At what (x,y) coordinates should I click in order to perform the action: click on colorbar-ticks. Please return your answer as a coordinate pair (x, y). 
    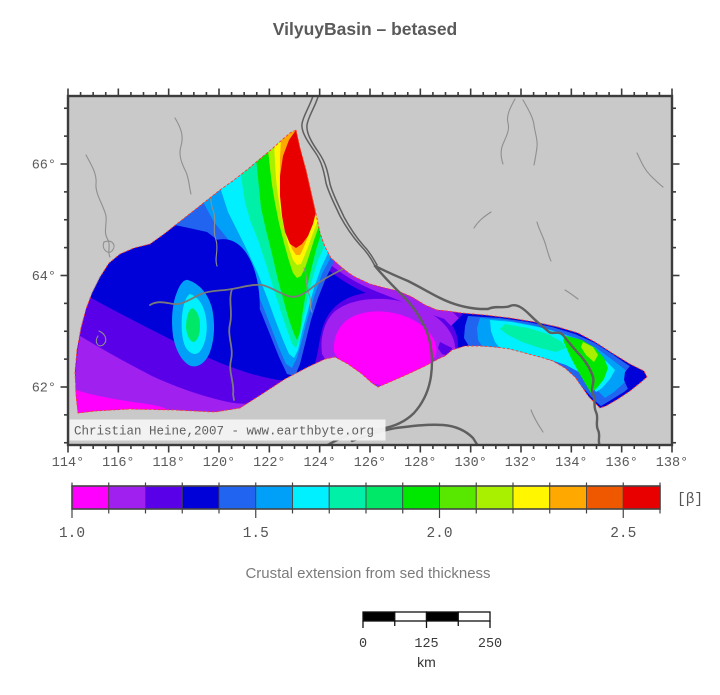
    Looking at the image, I should click on (366, 500).